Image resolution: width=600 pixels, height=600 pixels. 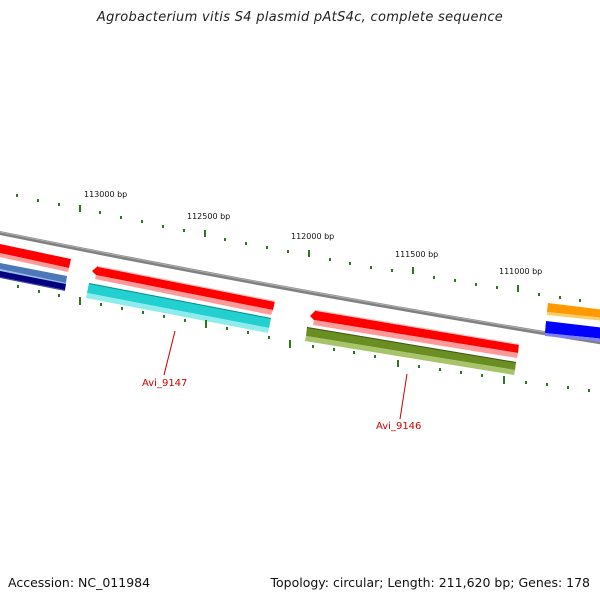 I want to click on gene-label-avi-9146: Avi_9146, so click(x=398, y=426).